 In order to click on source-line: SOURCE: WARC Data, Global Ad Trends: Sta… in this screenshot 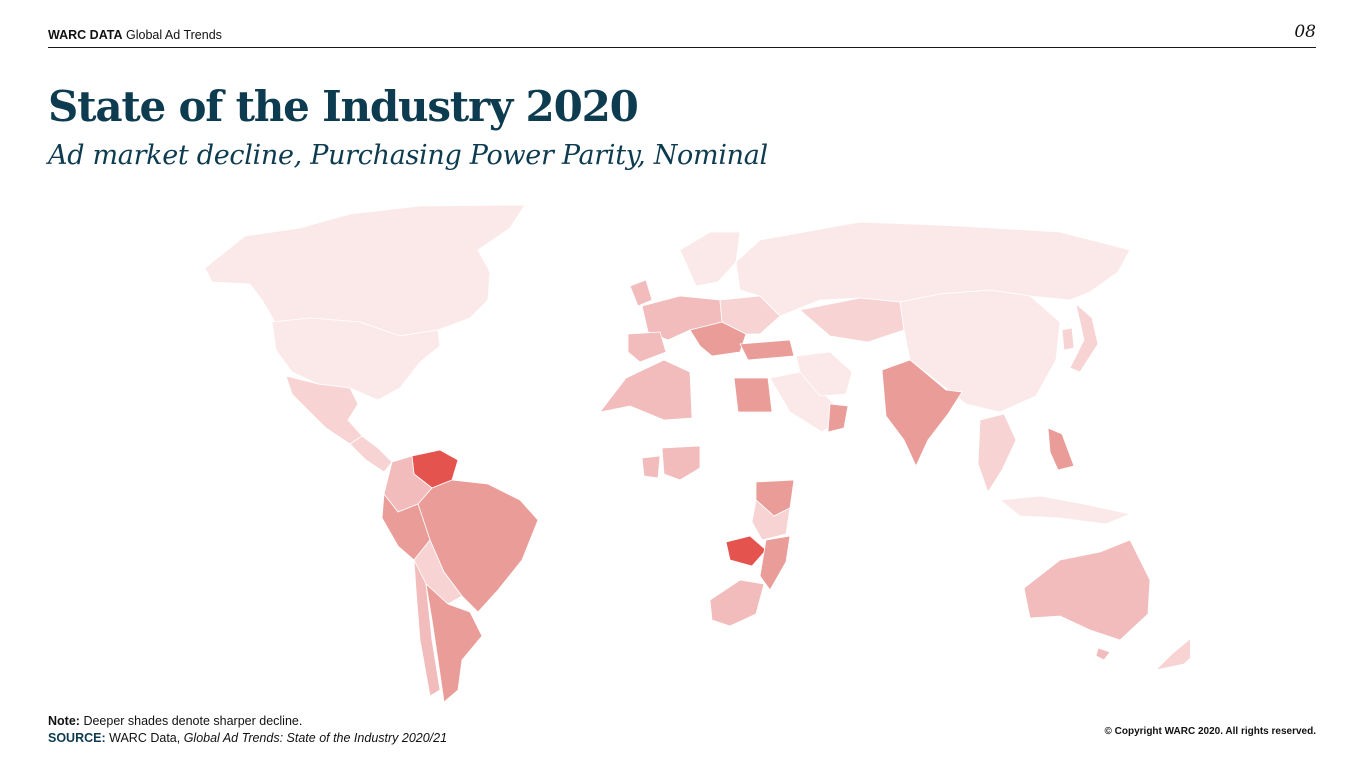, I will do `click(247, 738)`.